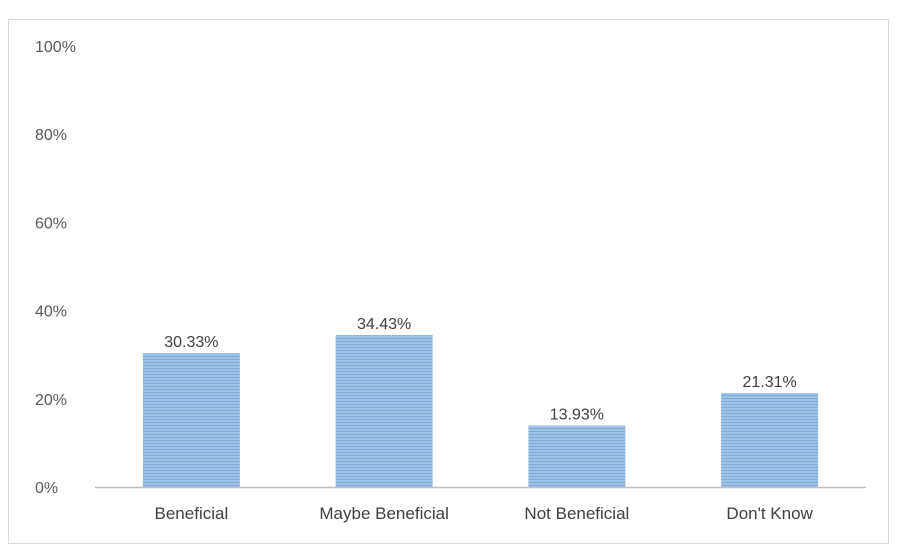 The image size is (900, 551). What do you see at coordinates (51, 223) in the screenshot?
I see `y-tick-label: 60%` at bounding box center [51, 223].